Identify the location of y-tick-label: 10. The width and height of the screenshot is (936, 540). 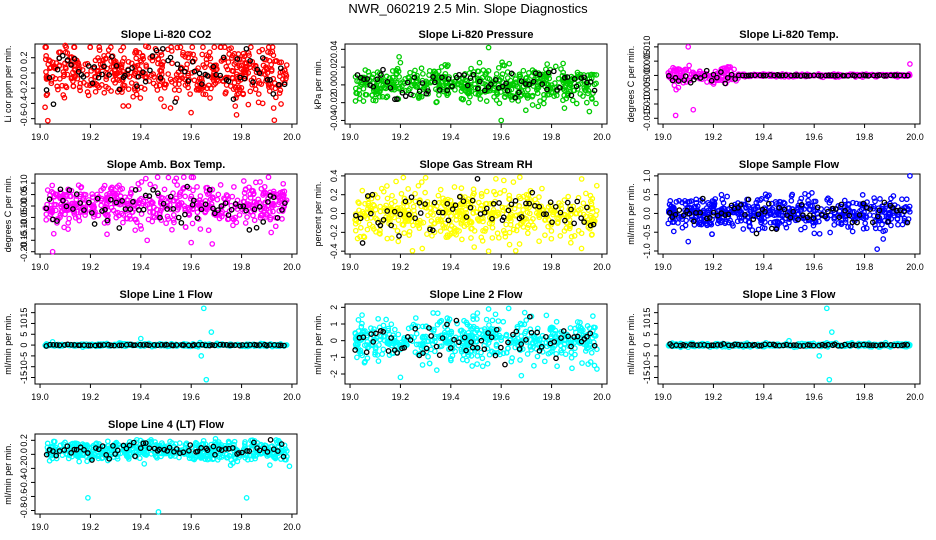
(24, 323).